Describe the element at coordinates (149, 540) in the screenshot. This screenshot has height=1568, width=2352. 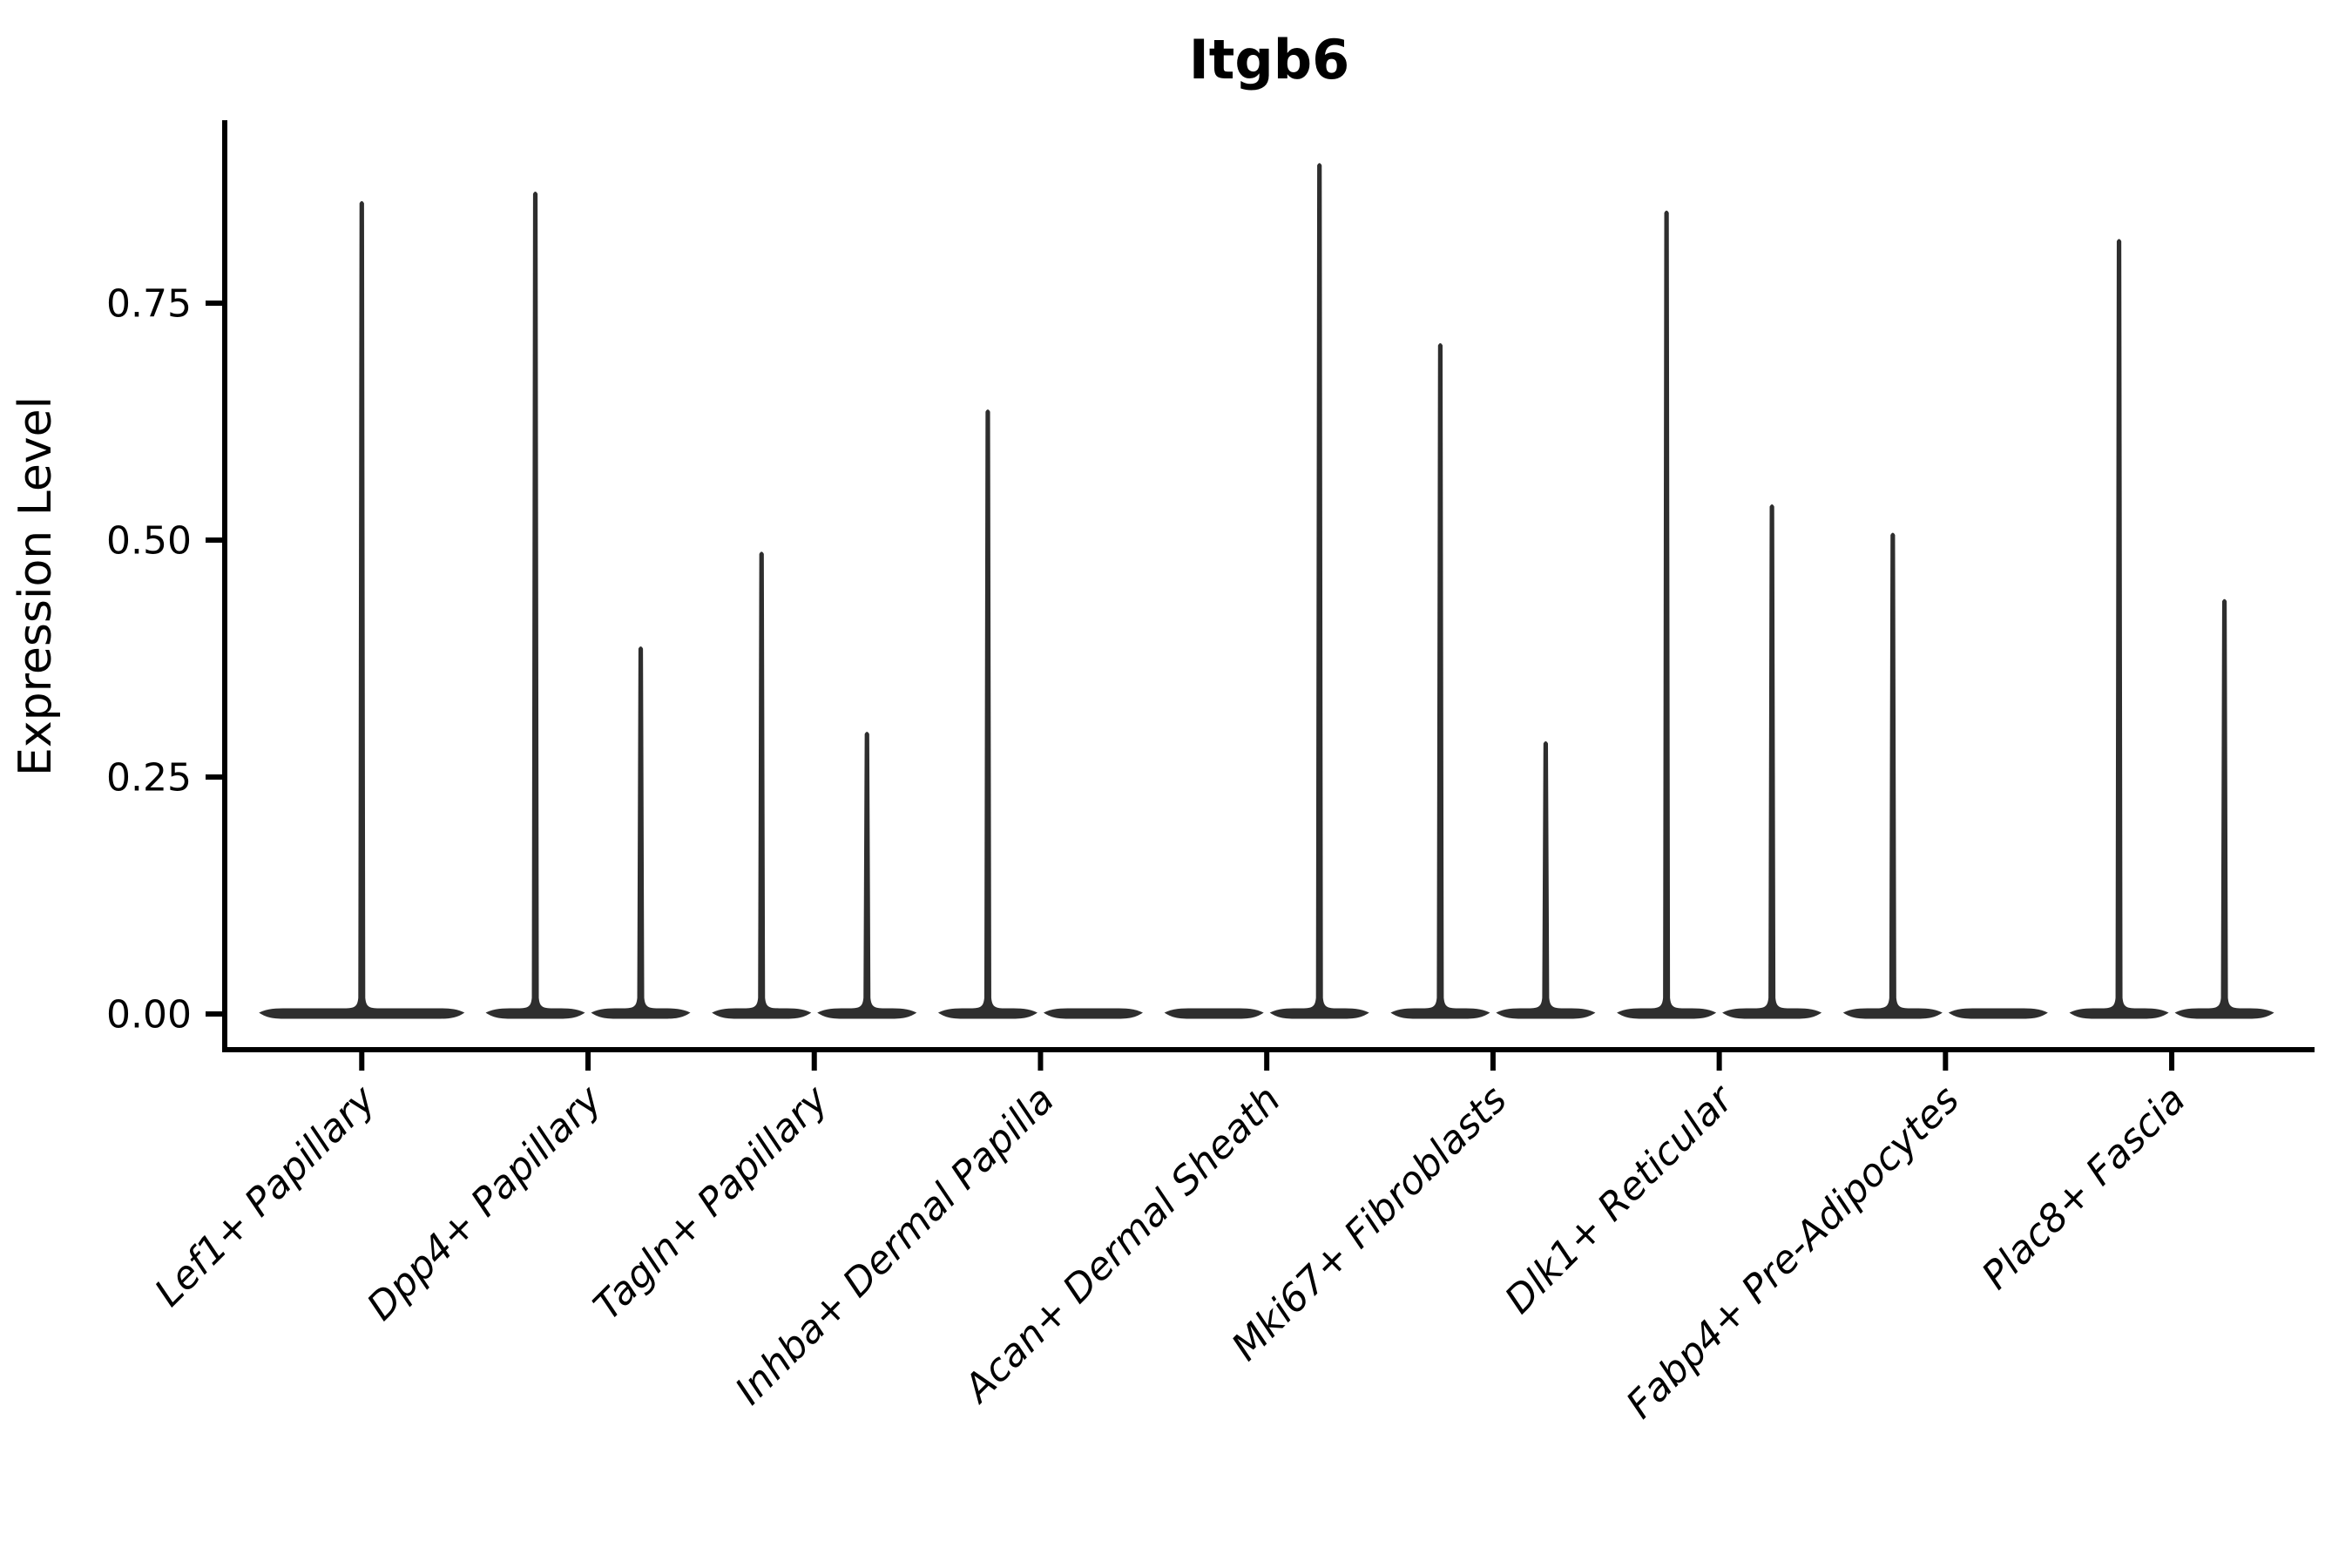
I see `y-tick-label: 0.50` at that location.